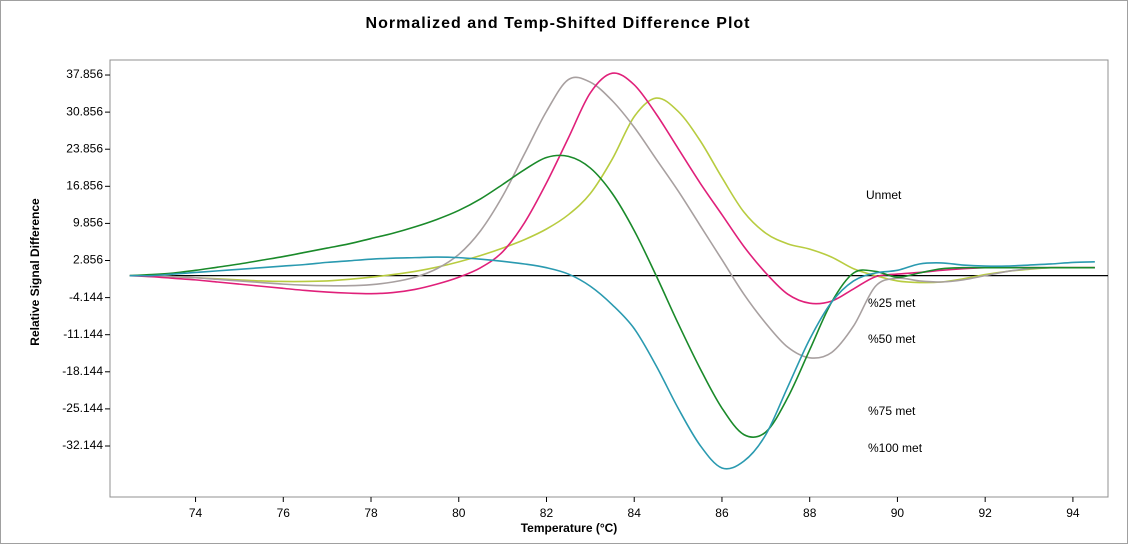 The image size is (1128, 544). Describe the element at coordinates (88, 223) in the screenshot. I see `y-tick-label: 9.856` at that location.